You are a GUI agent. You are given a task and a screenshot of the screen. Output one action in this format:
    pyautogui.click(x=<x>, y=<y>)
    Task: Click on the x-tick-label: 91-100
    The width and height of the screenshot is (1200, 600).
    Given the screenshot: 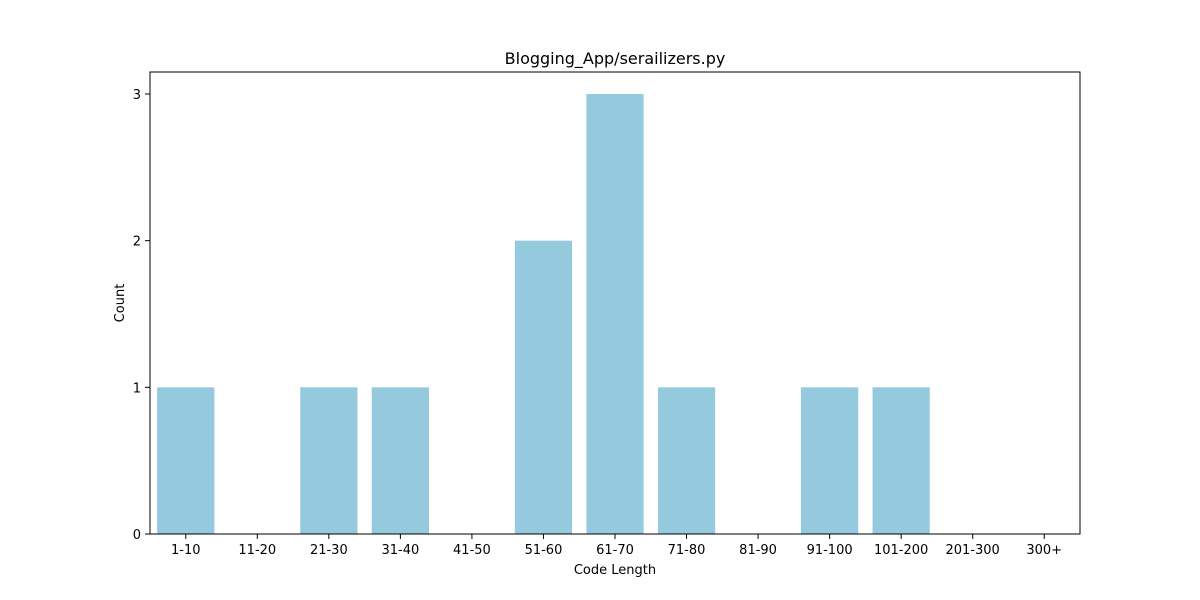 What is the action you would take?
    pyautogui.click(x=830, y=550)
    